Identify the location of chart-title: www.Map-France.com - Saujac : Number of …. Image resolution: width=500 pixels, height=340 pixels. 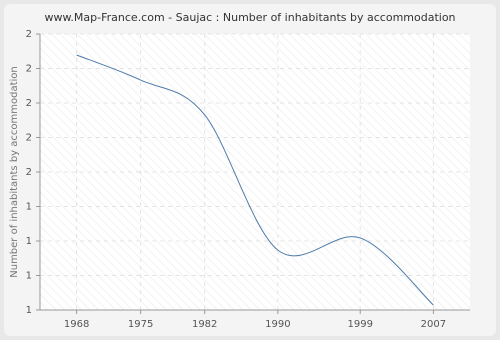
(249, 17).